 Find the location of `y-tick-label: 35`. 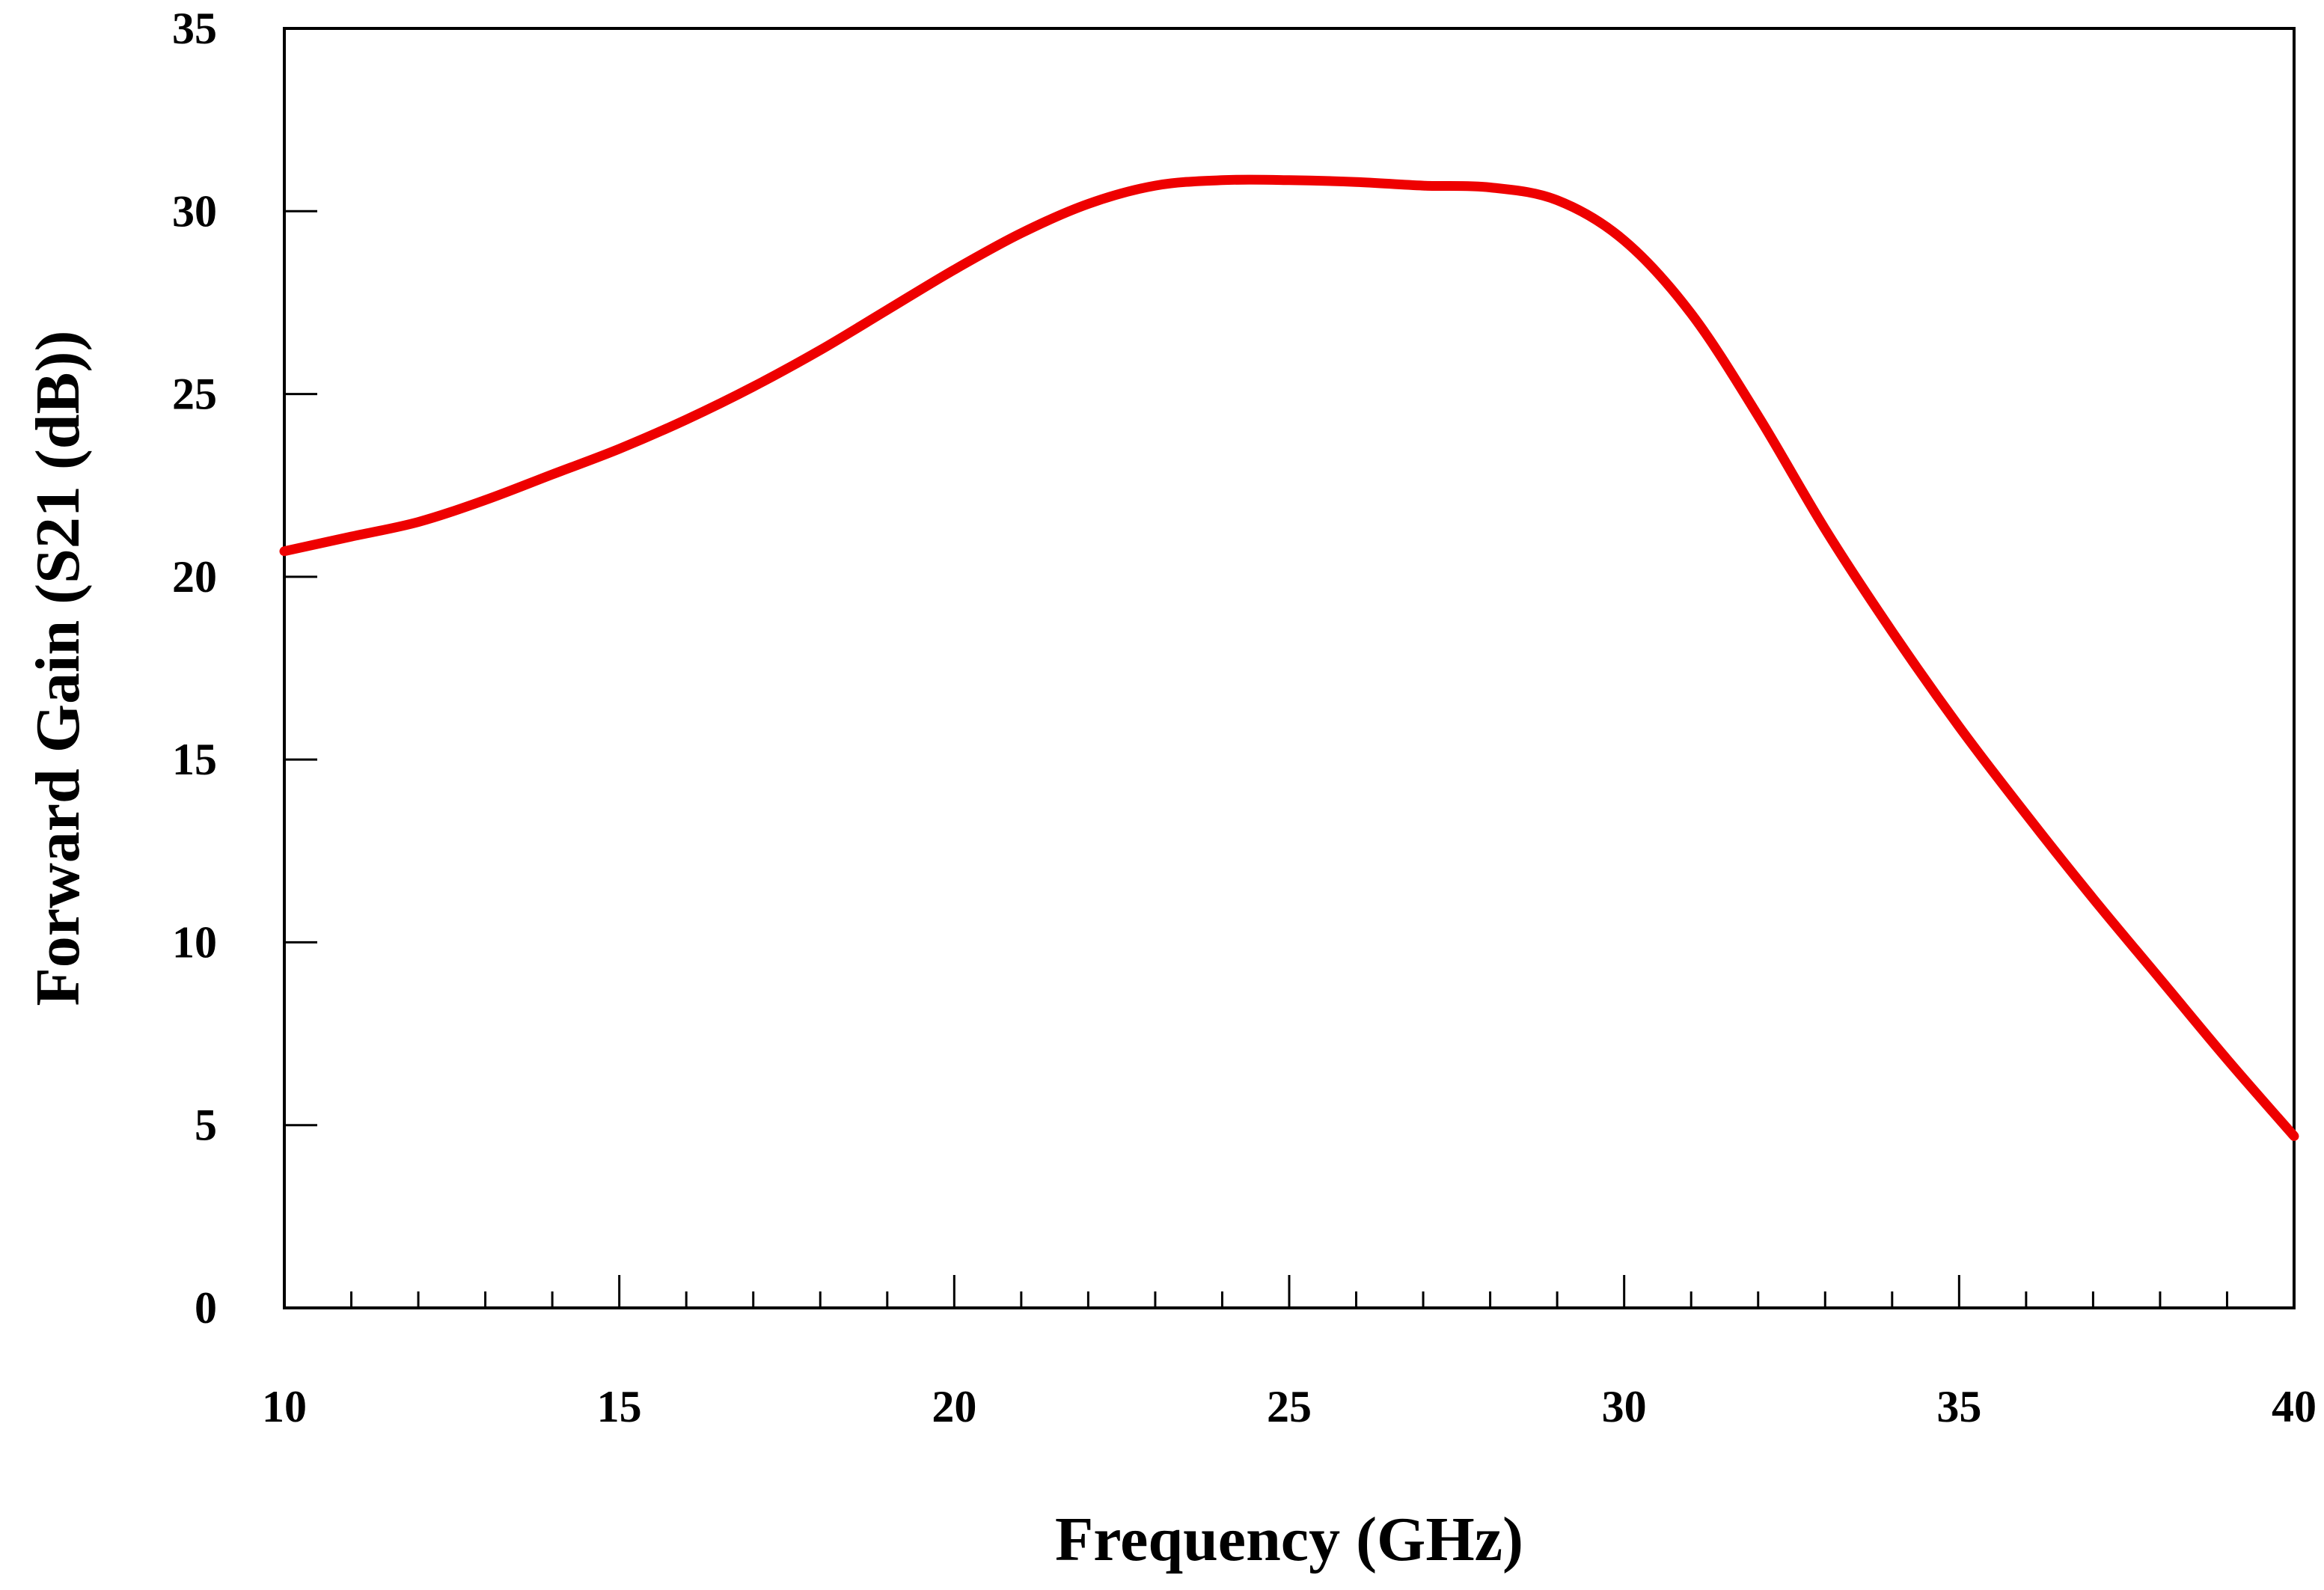

y-tick-label: 35 is located at coordinates (194, 29).